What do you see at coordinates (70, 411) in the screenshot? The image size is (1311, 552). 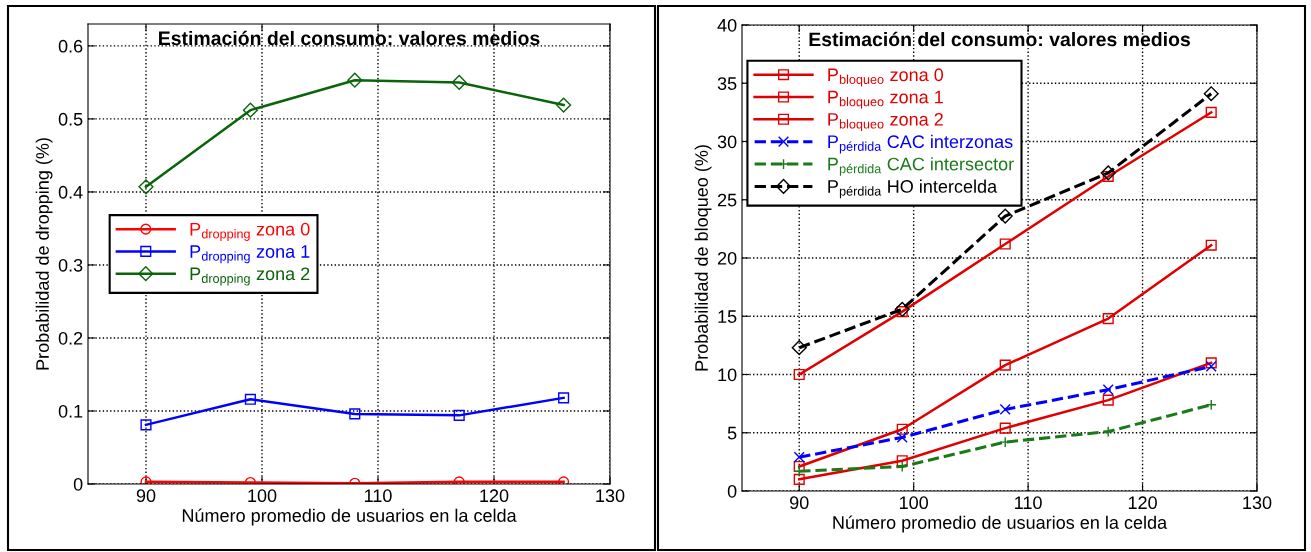 I see `y-tick-label: 0.1` at bounding box center [70, 411].